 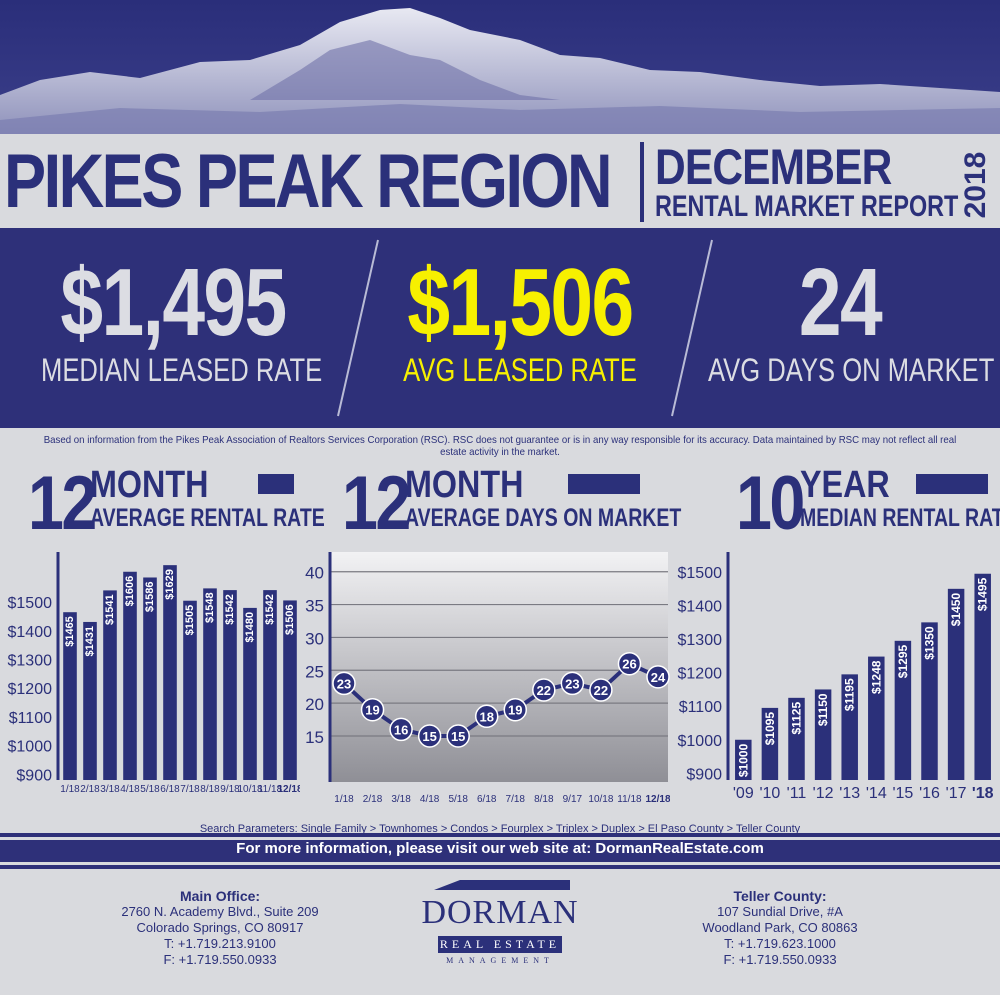 I want to click on stat-avg-days: 24 AVG DAYS ON MARKET, so click(x=837, y=318).